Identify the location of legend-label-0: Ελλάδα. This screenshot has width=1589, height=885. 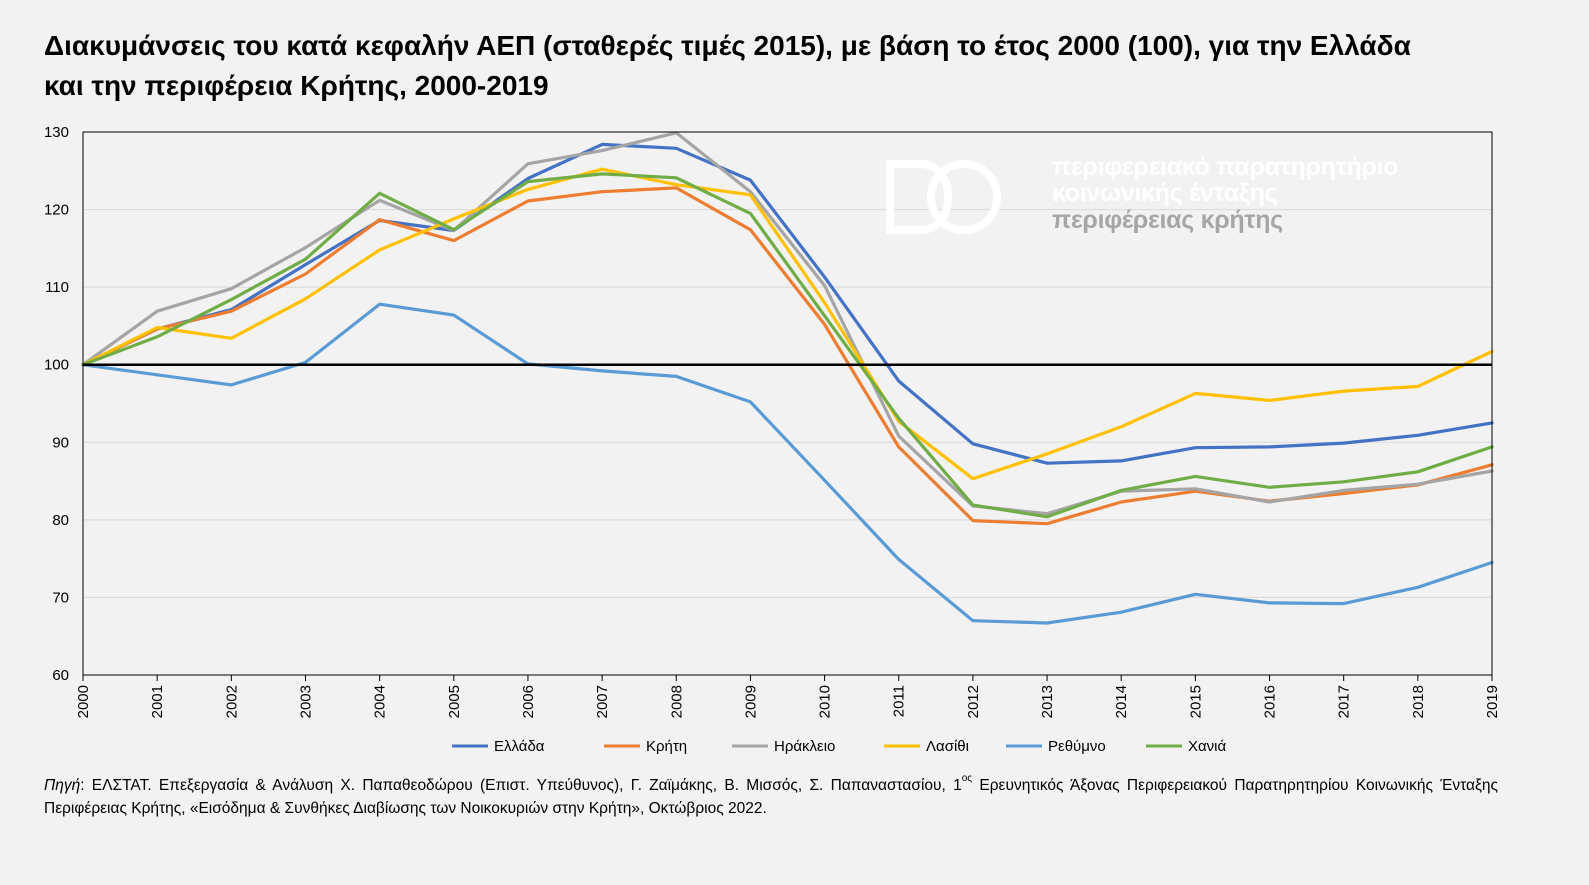
(519, 746).